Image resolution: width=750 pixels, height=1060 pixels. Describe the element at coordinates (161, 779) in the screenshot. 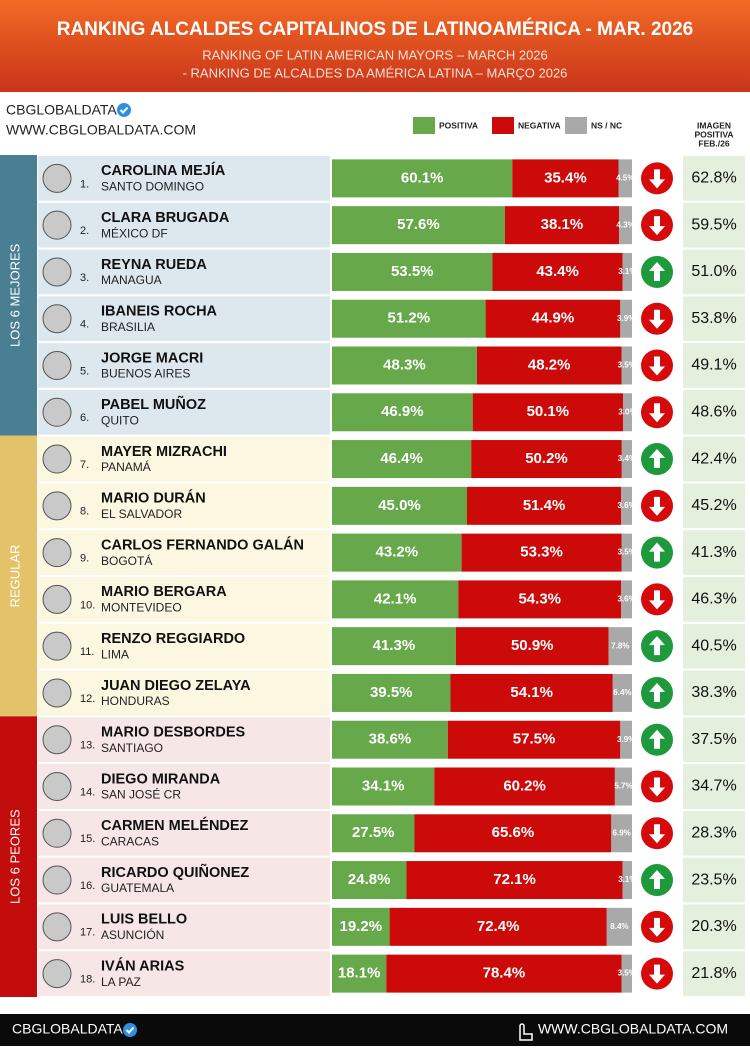

I see `mayor-name: DIEGO MIRANDA` at that location.